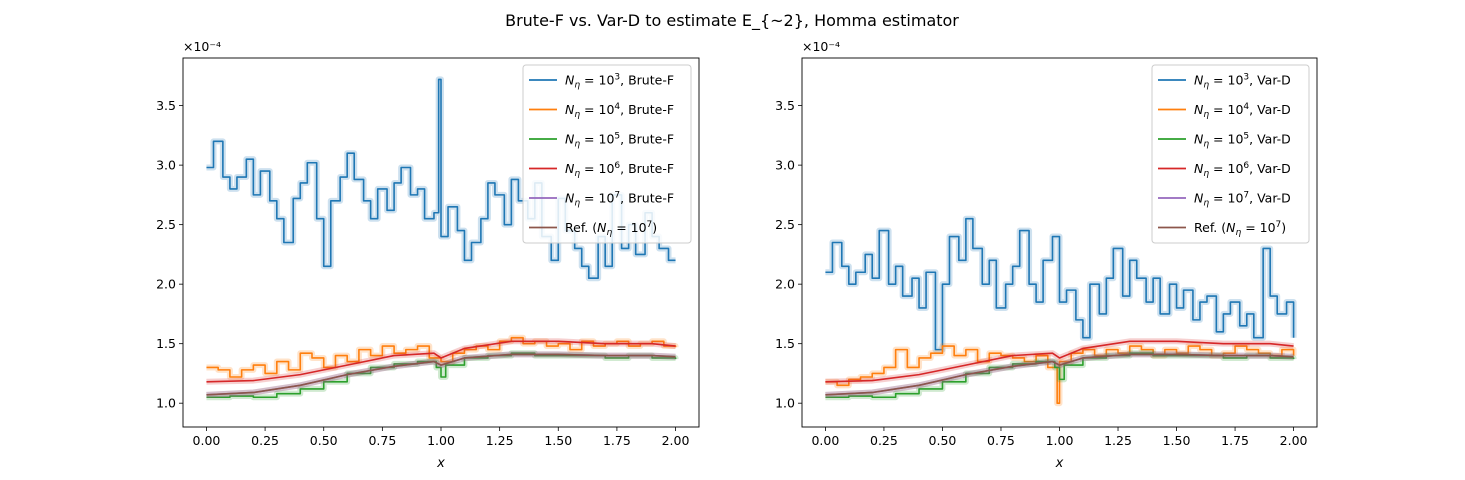 The height and width of the screenshot is (480, 1465). I want to click on plot-area, so click(1061, 311).